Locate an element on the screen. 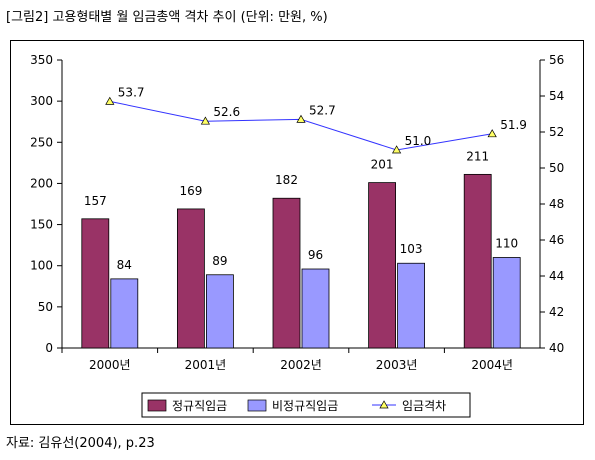  x-tick-label: 2000년 is located at coordinates (110, 365).